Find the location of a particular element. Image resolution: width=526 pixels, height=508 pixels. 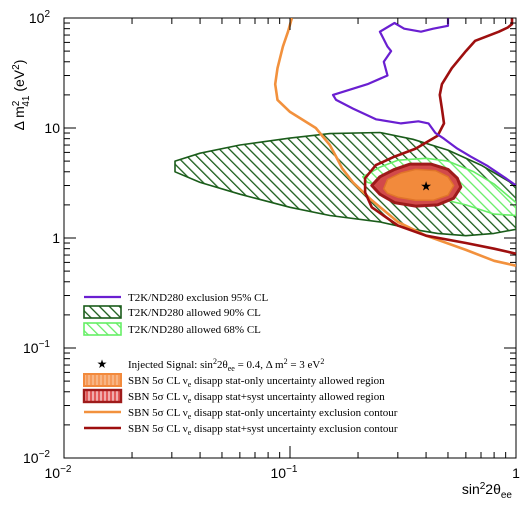

legend-label-t2k-exclusion: T2K/ND280 exclusion 95% CL is located at coordinates (198, 298).